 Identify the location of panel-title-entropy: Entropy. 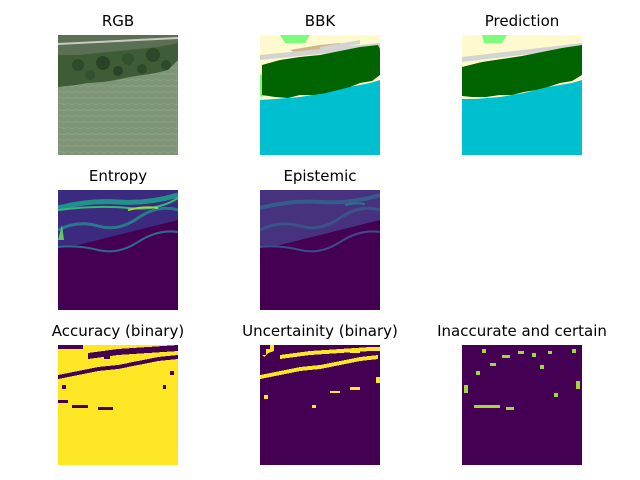
(118, 176).